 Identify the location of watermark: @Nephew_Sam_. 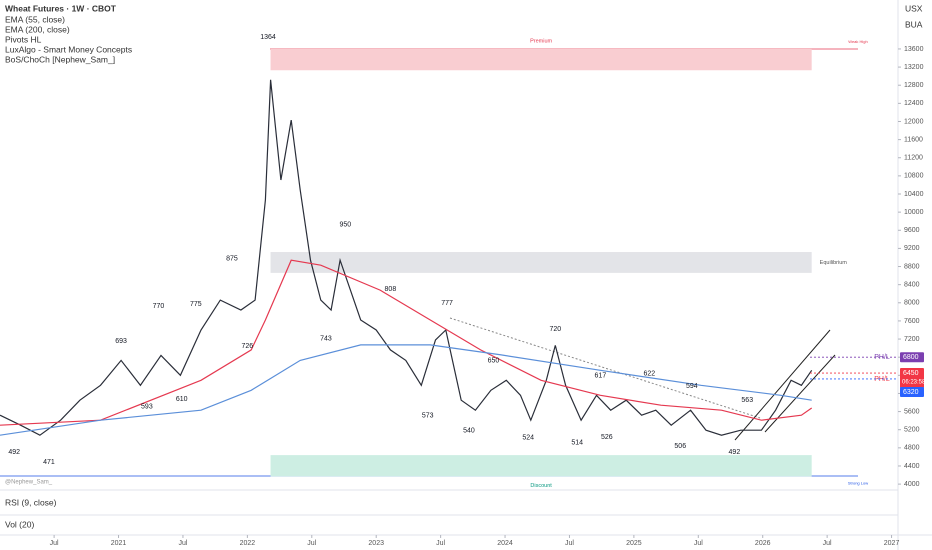
(29, 483).